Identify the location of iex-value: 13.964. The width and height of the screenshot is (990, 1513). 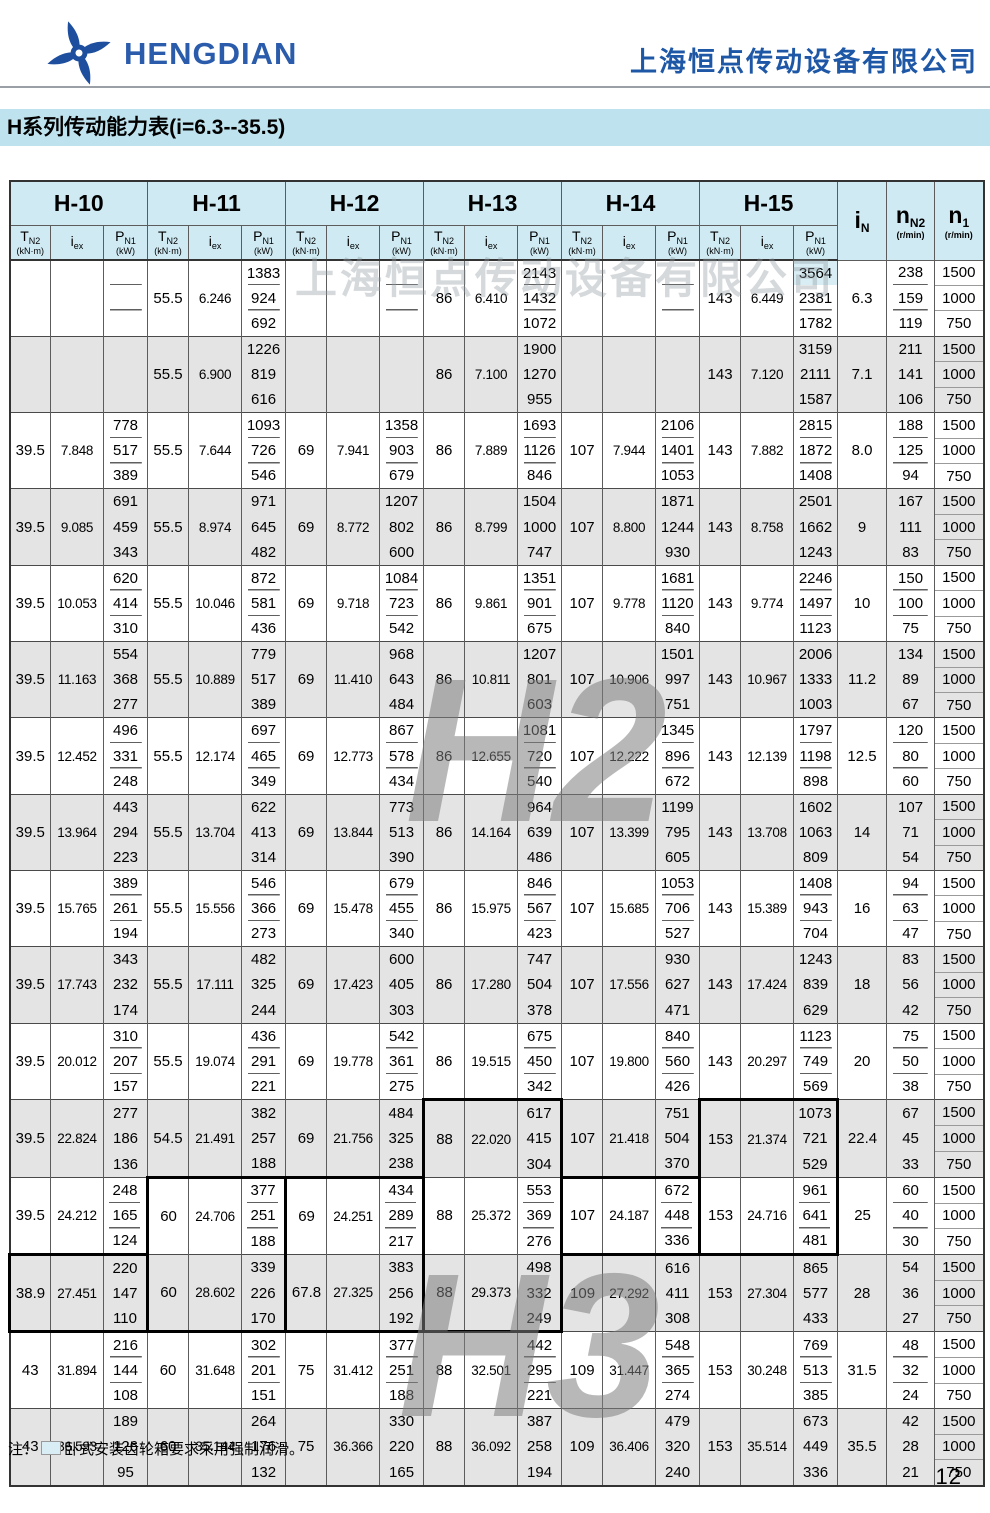
(77, 832).